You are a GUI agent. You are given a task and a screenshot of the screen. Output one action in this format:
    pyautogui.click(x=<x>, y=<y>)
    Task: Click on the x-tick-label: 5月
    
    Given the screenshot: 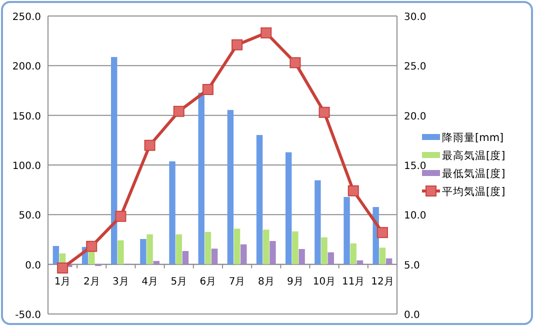 What is the action you would take?
    pyautogui.click(x=179, y=282)
    